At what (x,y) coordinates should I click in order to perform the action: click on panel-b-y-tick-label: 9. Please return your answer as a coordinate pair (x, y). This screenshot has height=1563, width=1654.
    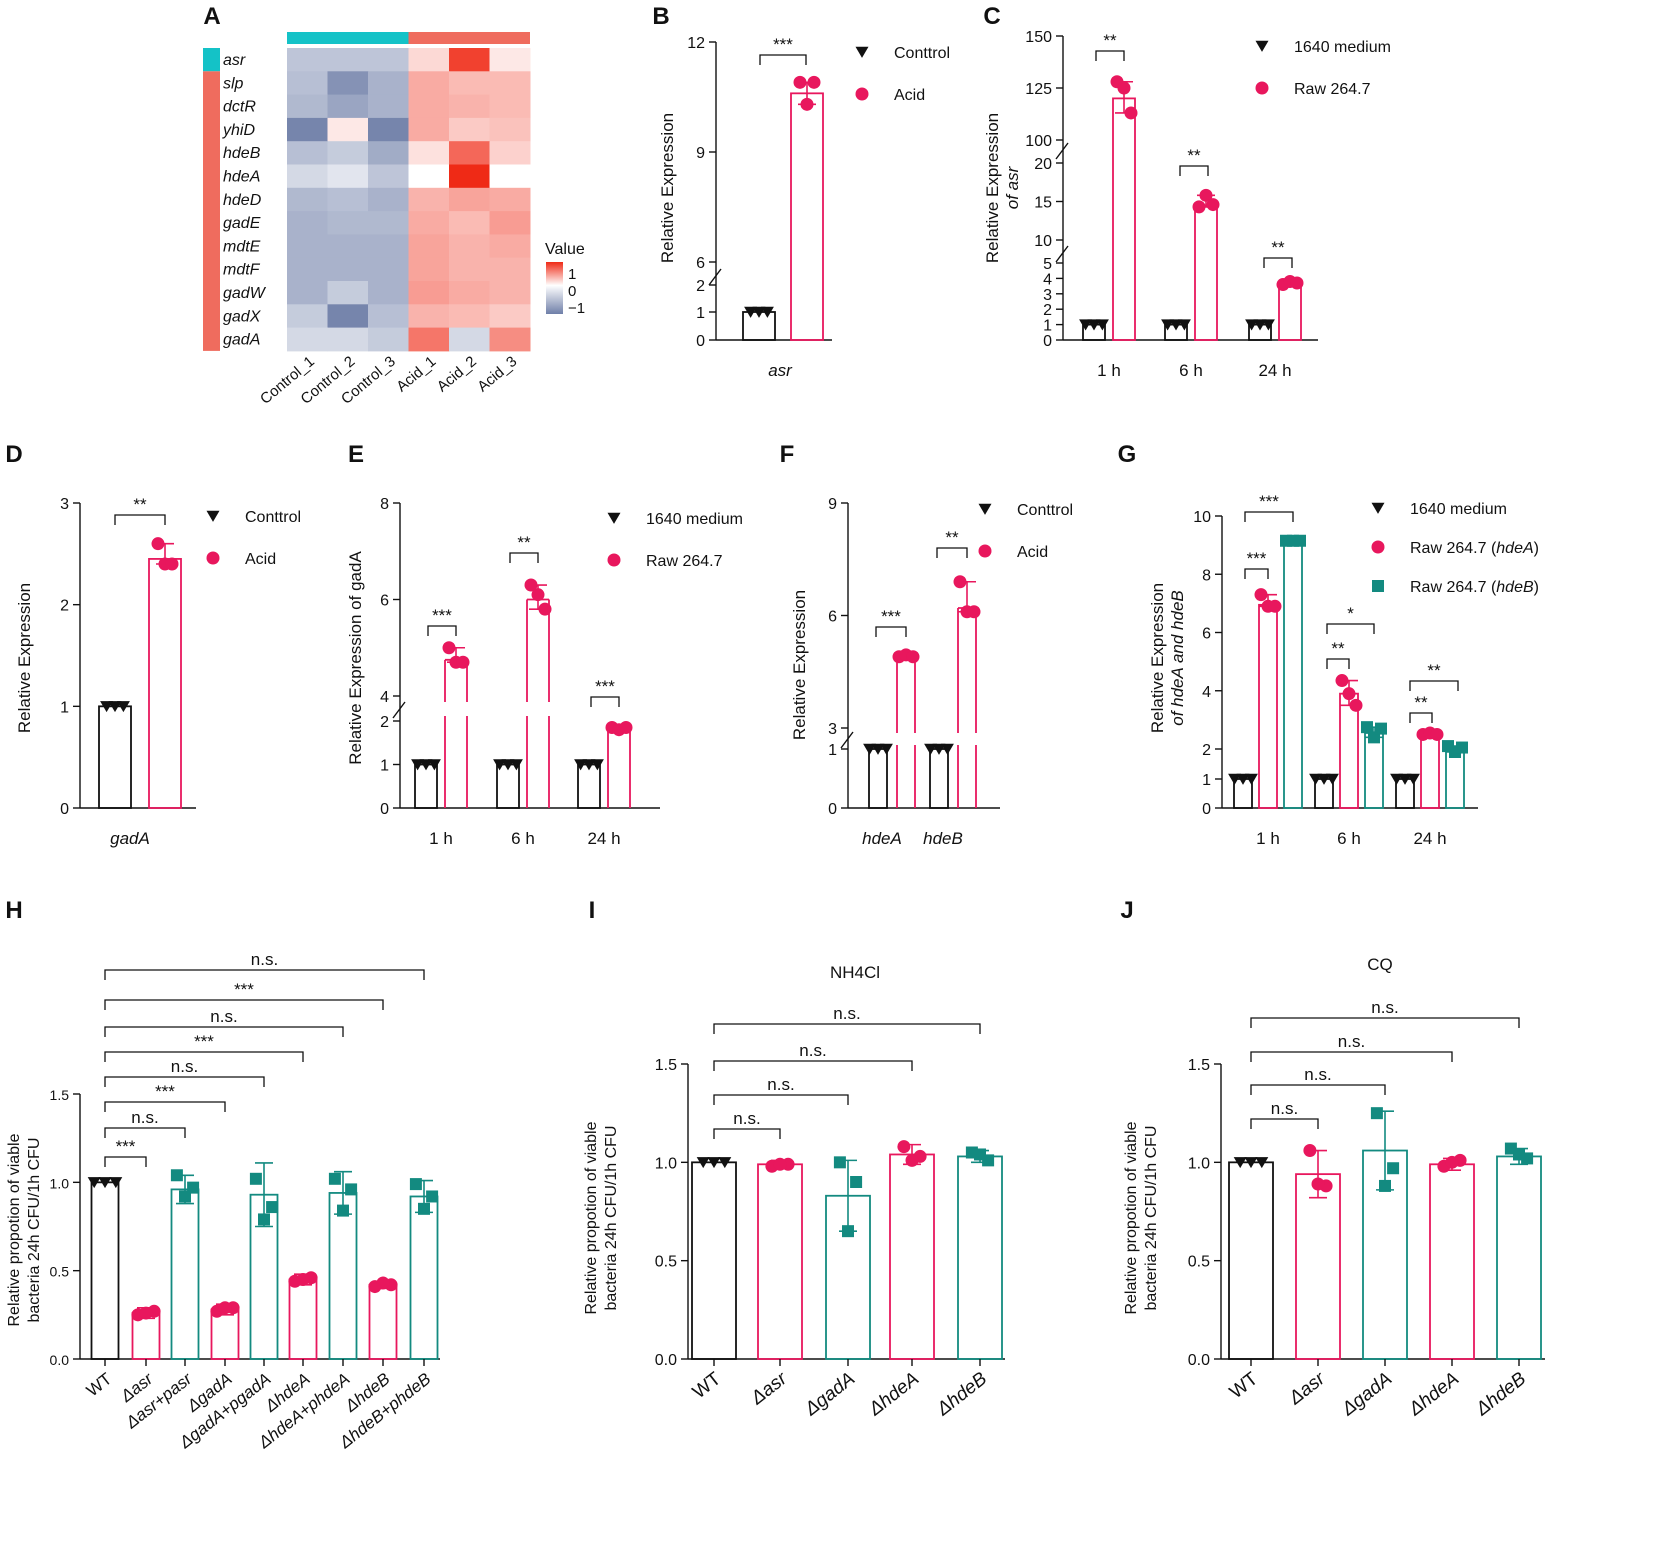
    Looking at the image, I should click on (700, 153).